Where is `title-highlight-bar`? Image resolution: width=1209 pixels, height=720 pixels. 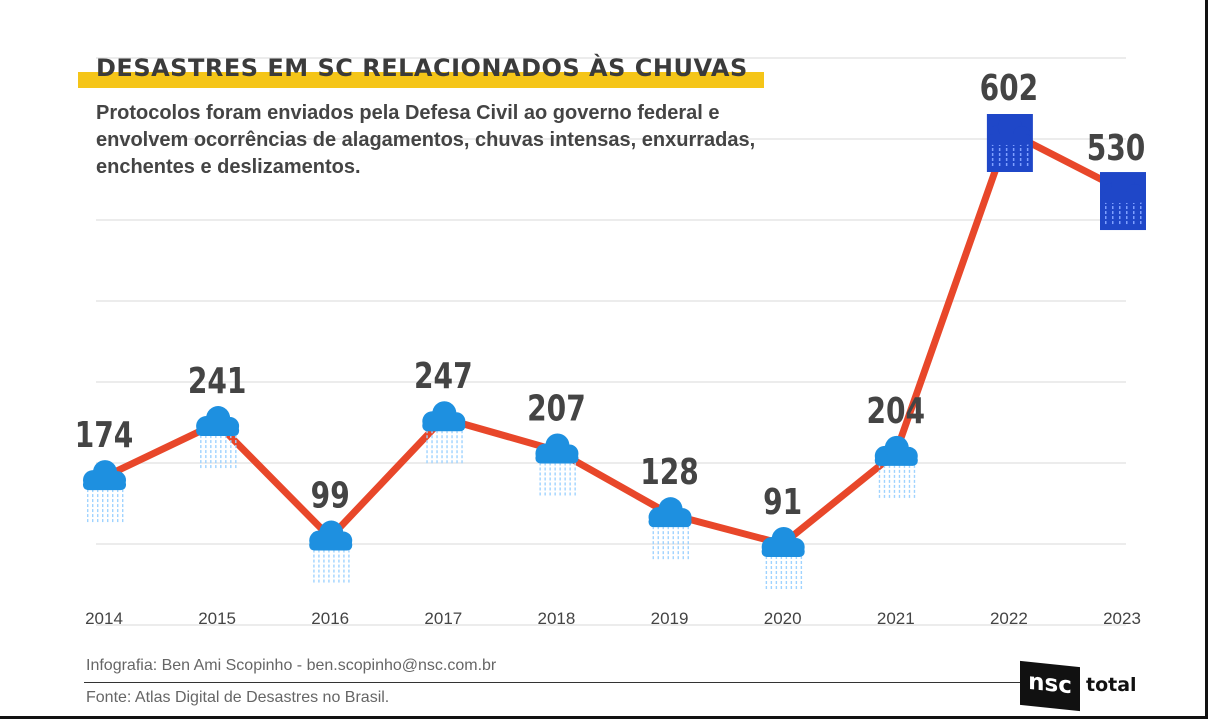 title-highlight-bar is located at coordinates (421, 80).